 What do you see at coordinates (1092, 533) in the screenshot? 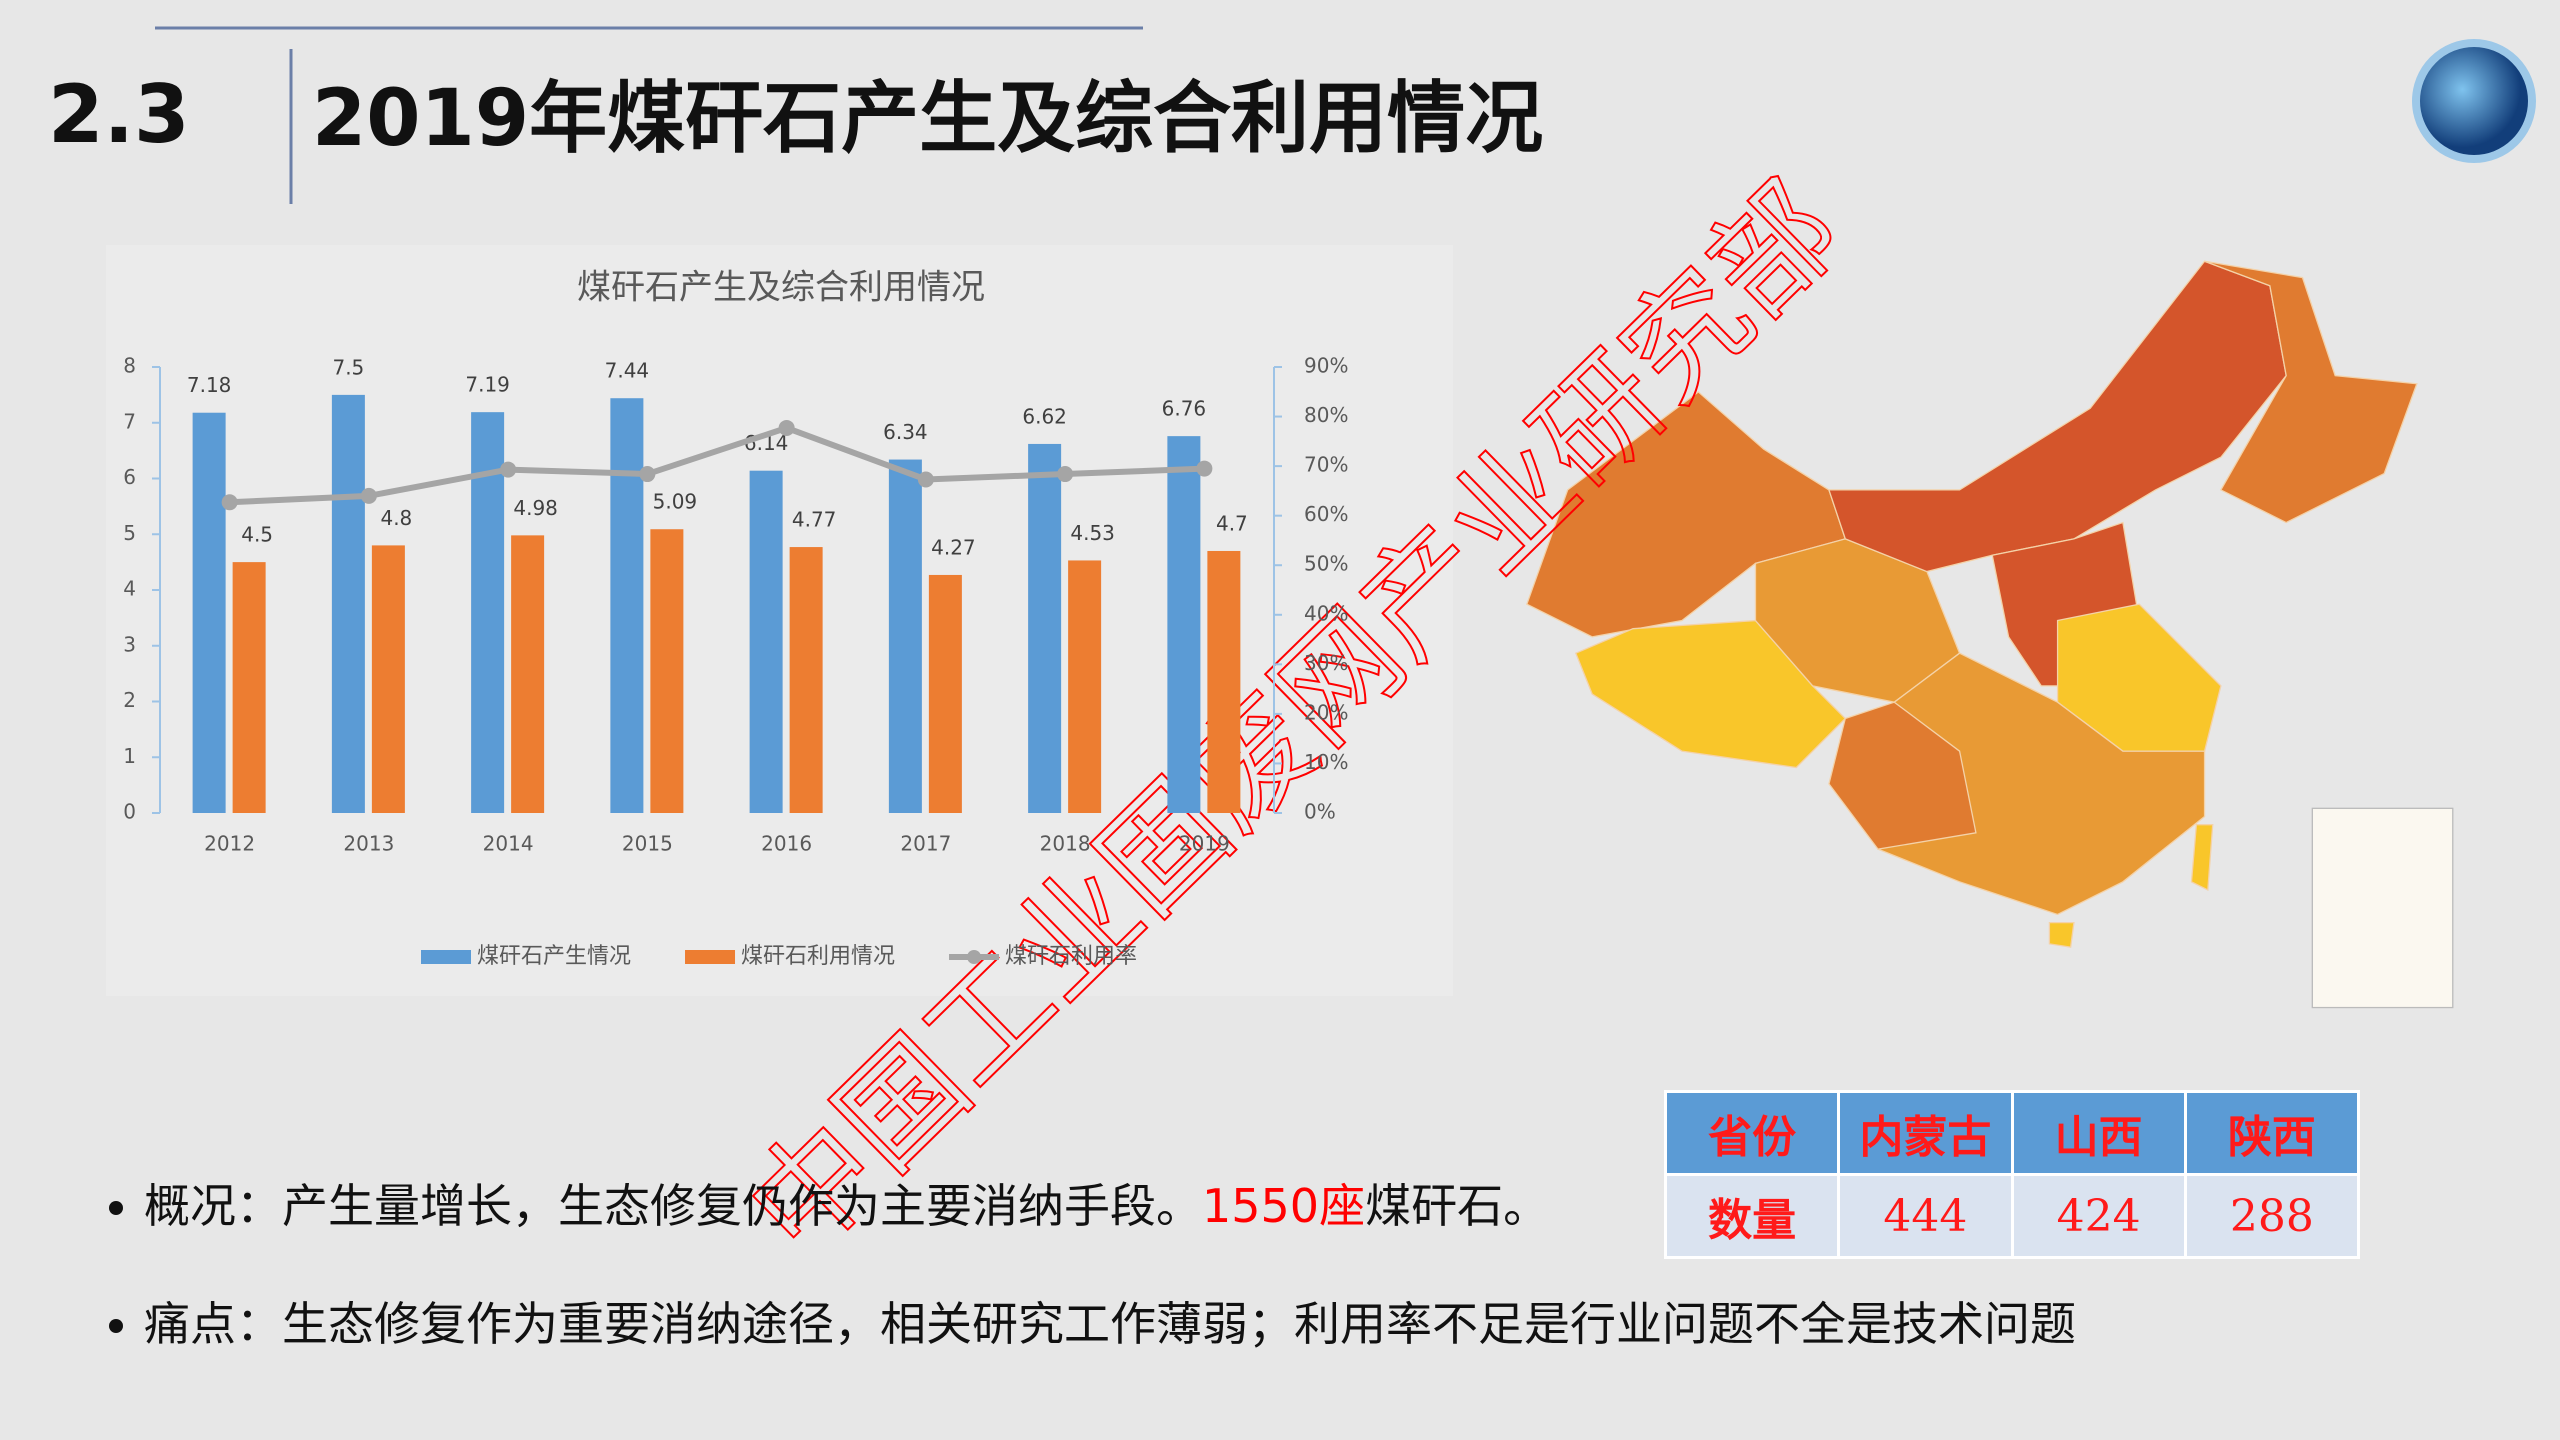
I see `data-label: 4.53` at bounding box center [1092, 533].